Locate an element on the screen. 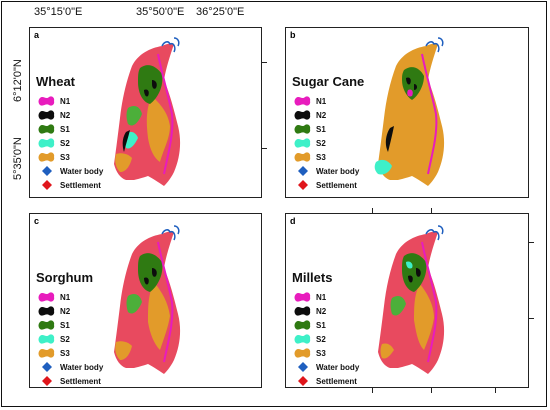 The image size is (550, 410). crop-title: Wheat is located at coordinates (55, 81).